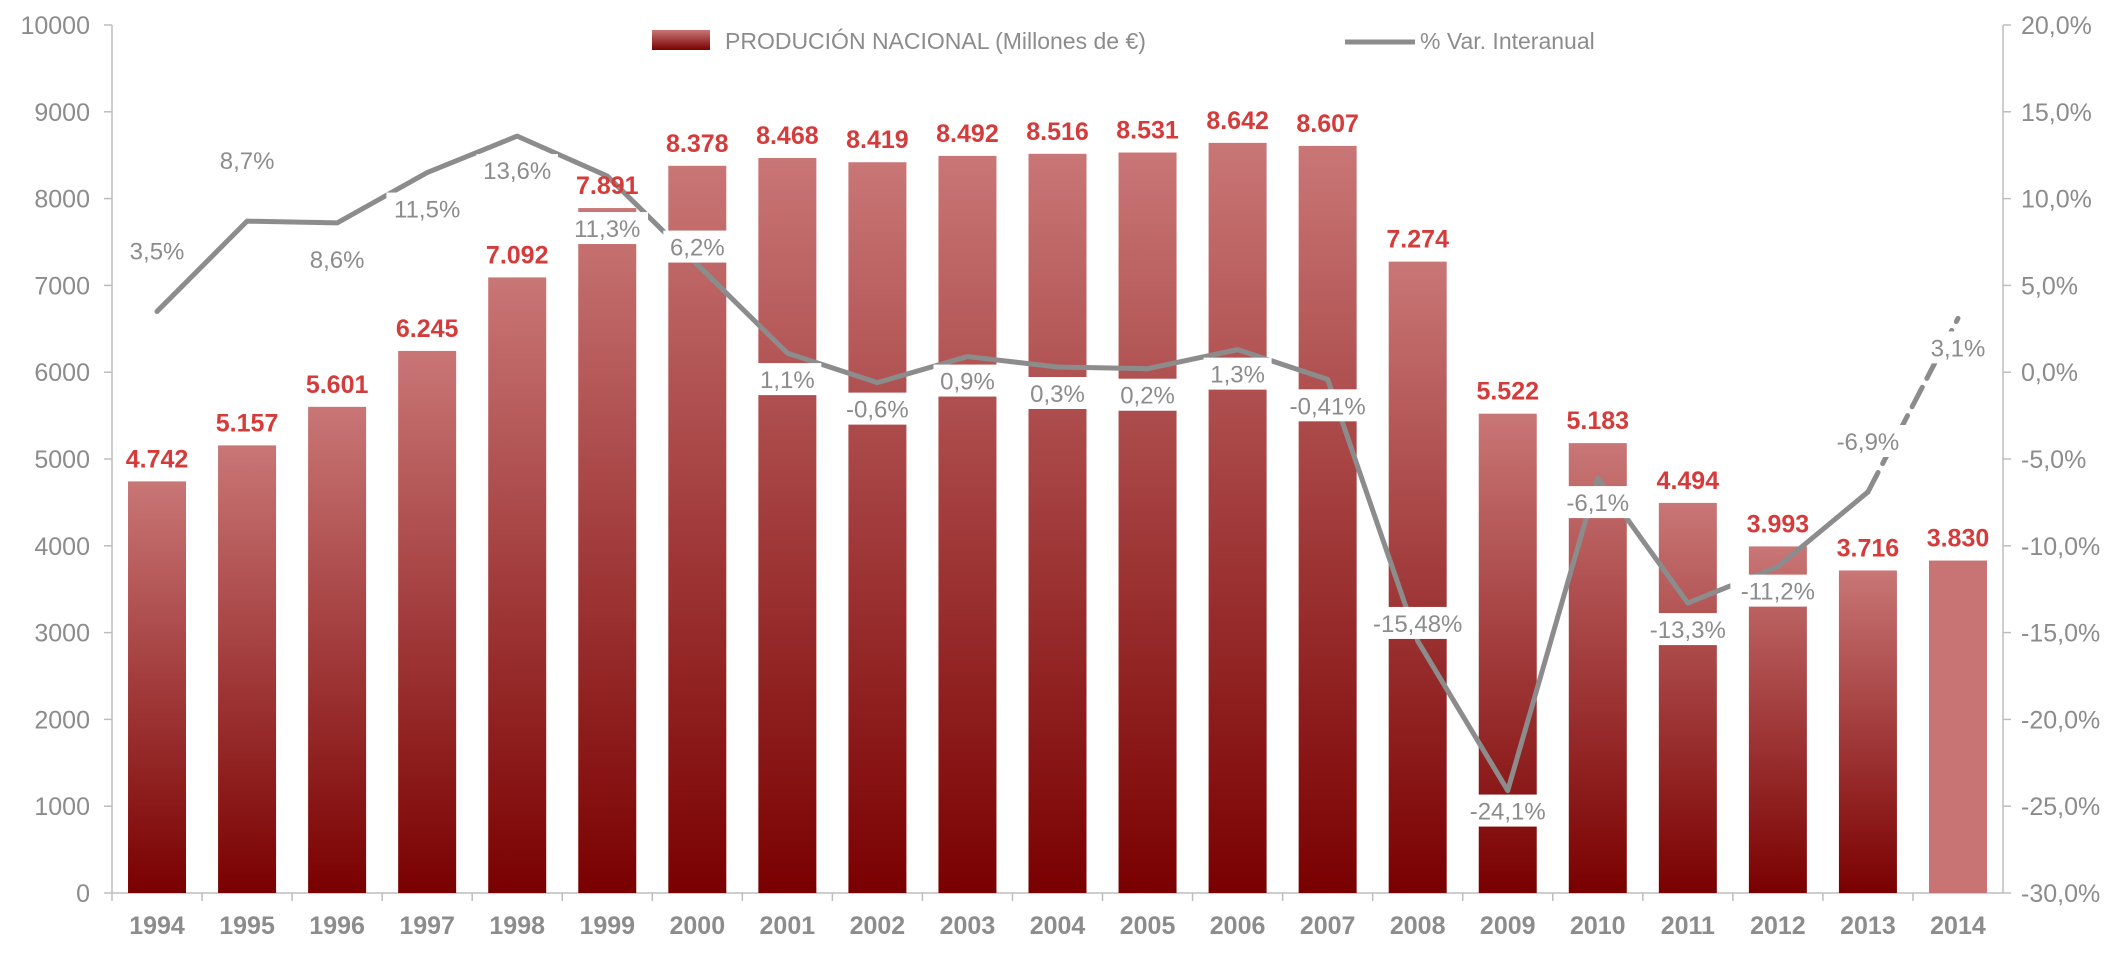  I want to click on pct-label: 3,1%, so click(1958, 348).